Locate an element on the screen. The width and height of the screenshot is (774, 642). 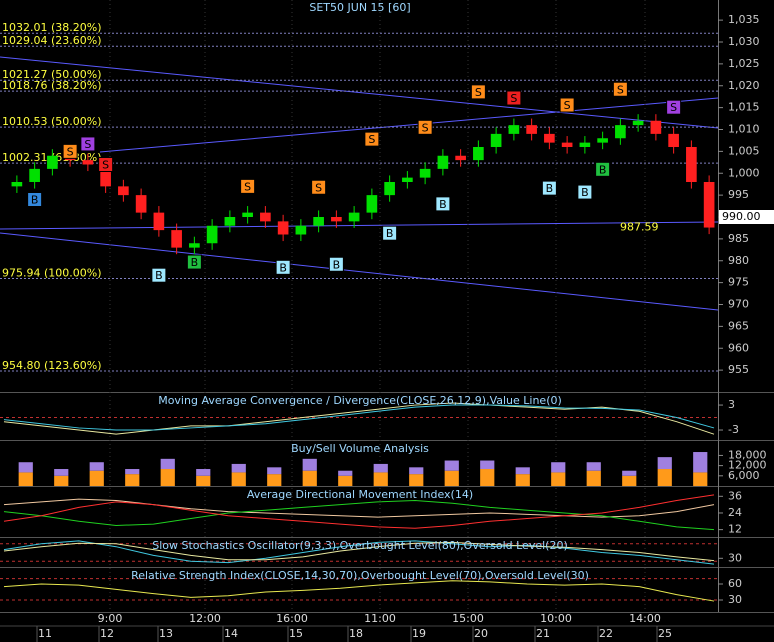
y-tick-label: 980 is located at coordinates (738, 260).